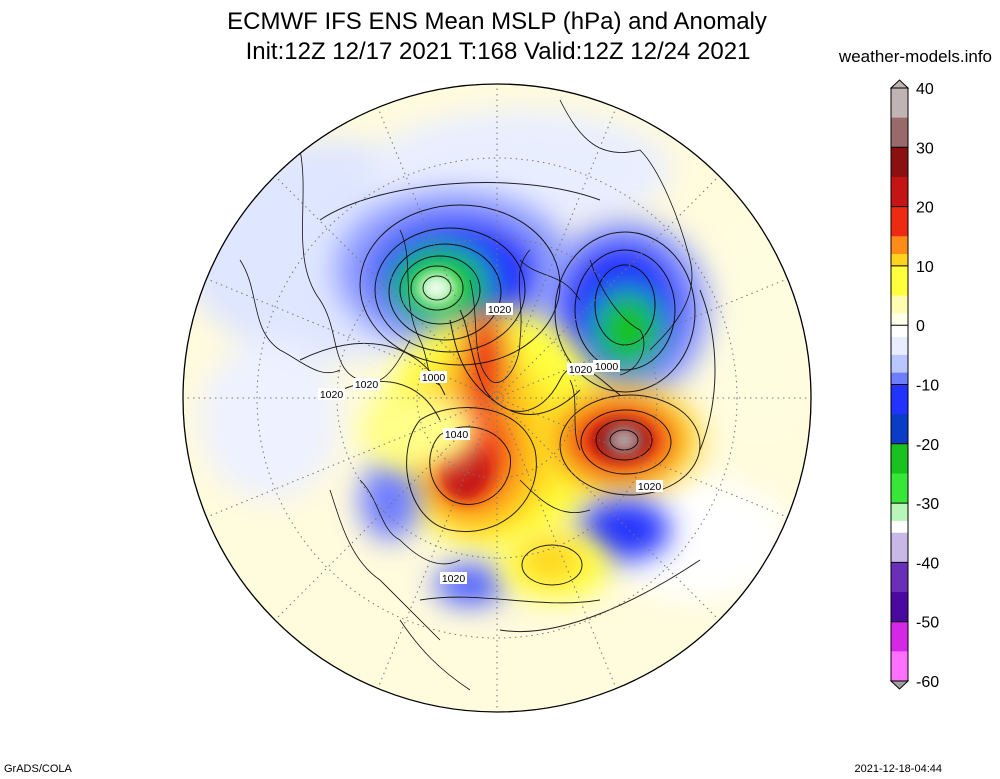 This screenshot has height=779, width=1000. What do you see at coordinates (925, 208) in the screenshot?
I see `colorbar-tick-label: 20` at bounding box center [925, 208].